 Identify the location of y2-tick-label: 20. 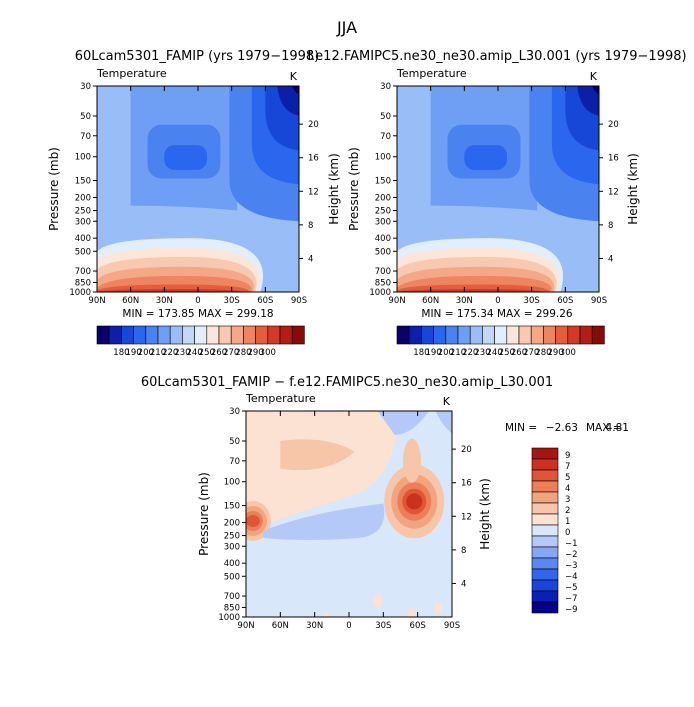
(466, 450).